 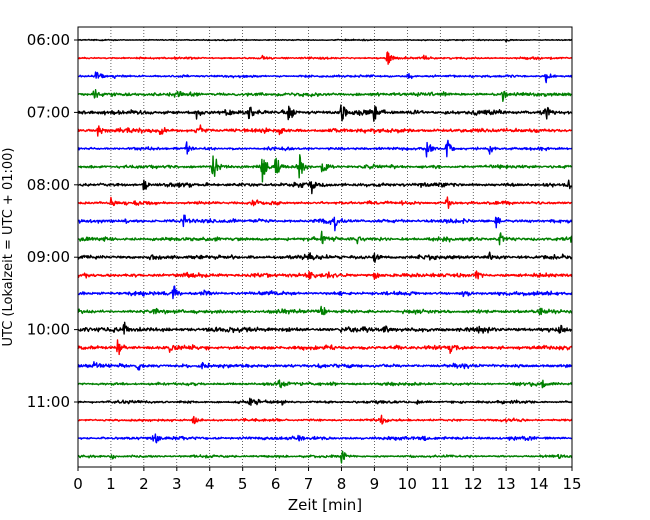 What do you see at coordinates (48, 257) in the screenshot?
I see `y-tick-label: 09:00` at bounding box center [48, 257].